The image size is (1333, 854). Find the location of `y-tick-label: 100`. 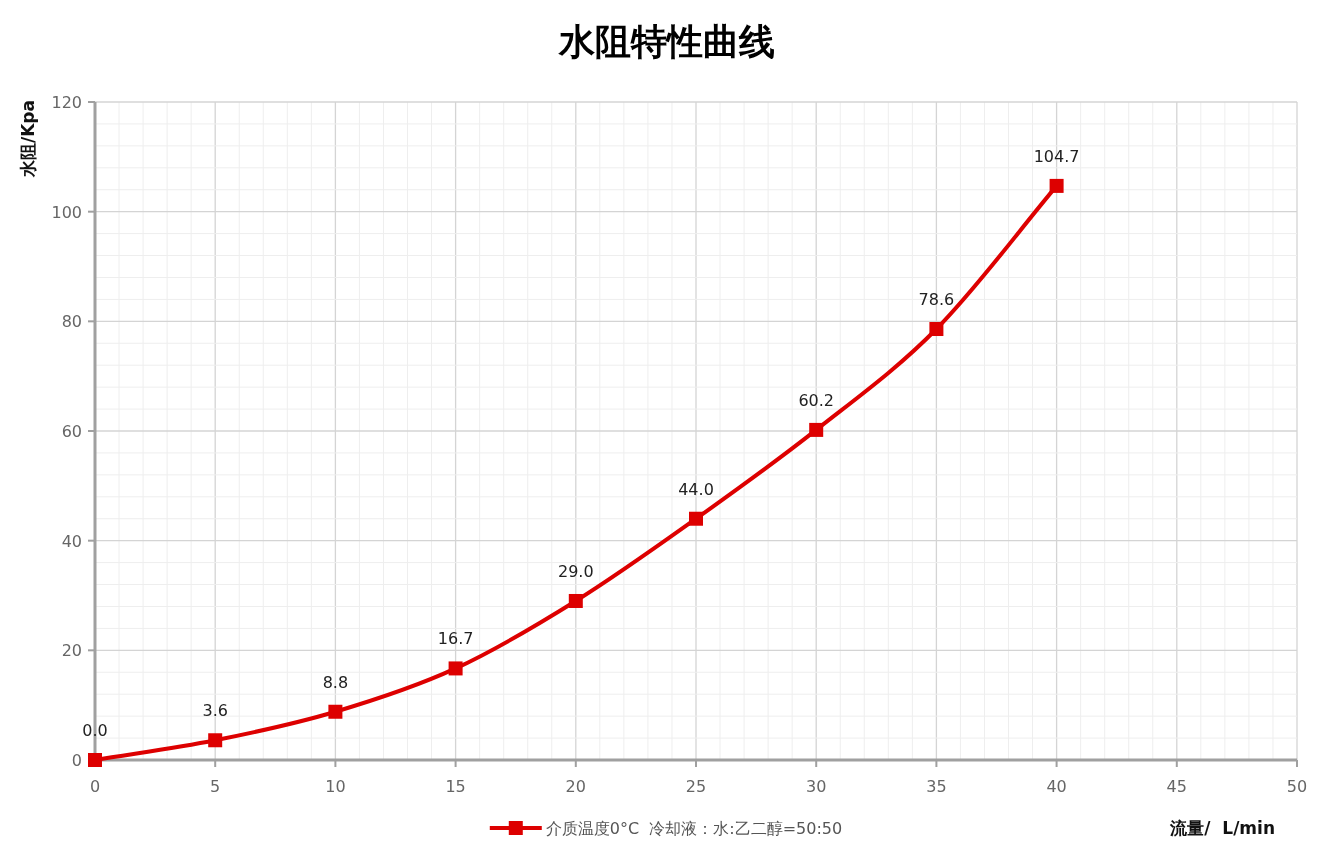

y-tick-label: 100 is located at coordinates (66, 212).